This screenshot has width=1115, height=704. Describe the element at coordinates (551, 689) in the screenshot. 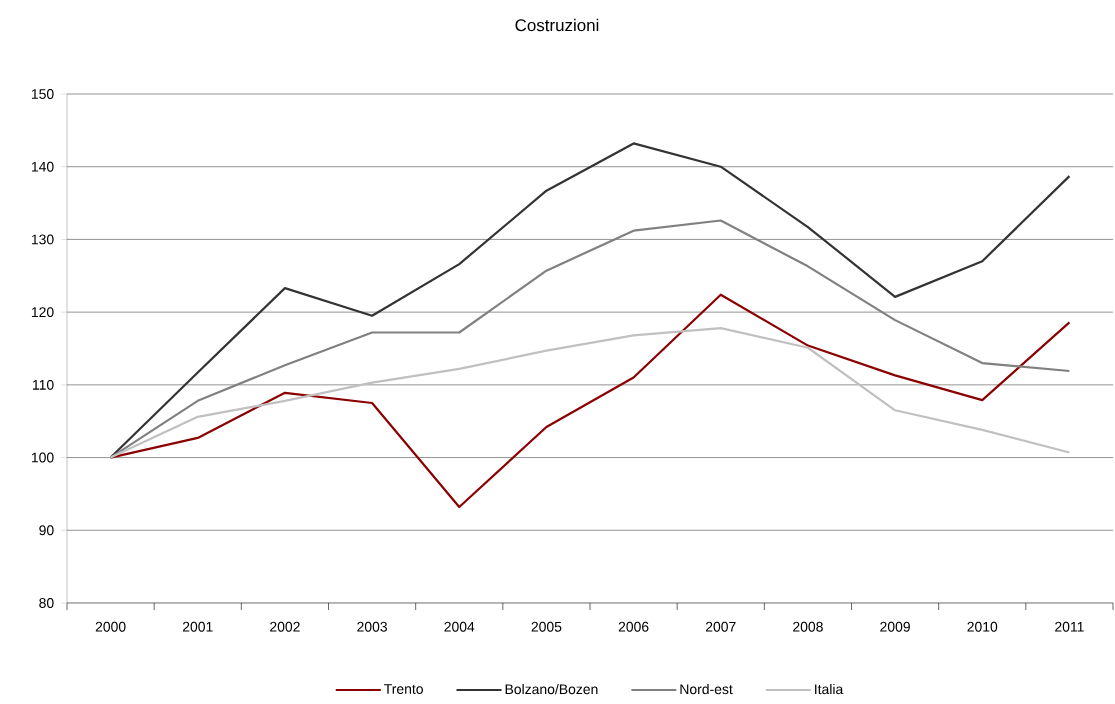

I see `legend-label: Bolzano/Bozen` at that location.